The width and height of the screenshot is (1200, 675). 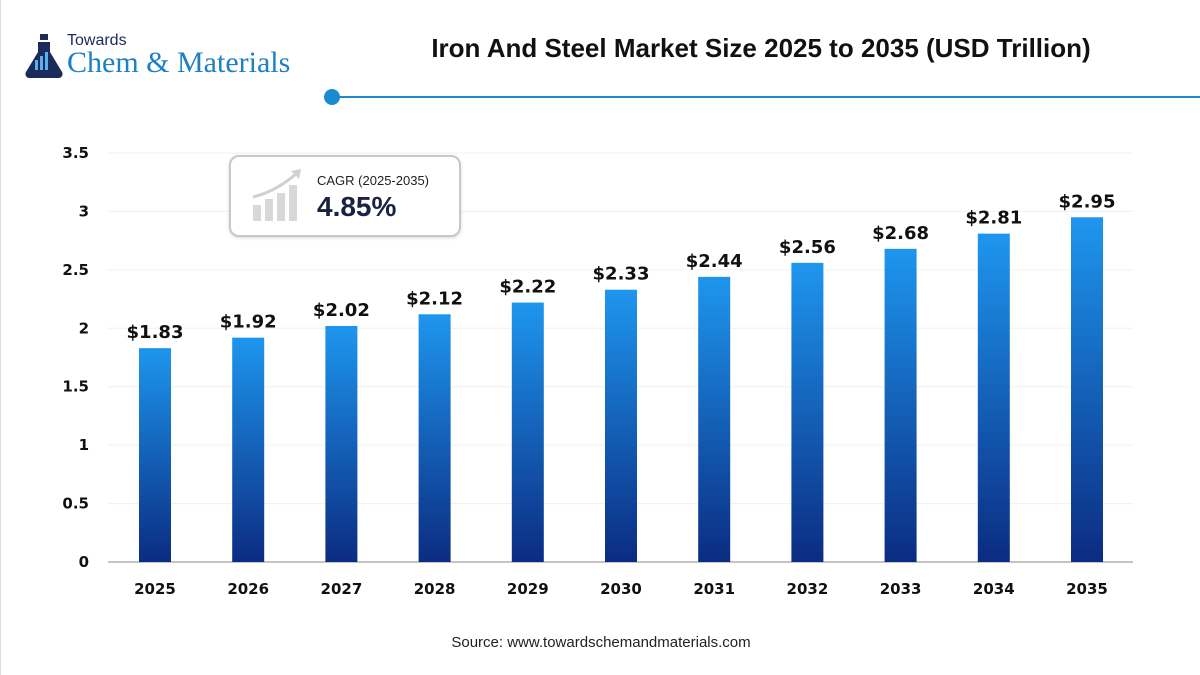 I want to click on title-divider, so click(x=765, y=97).